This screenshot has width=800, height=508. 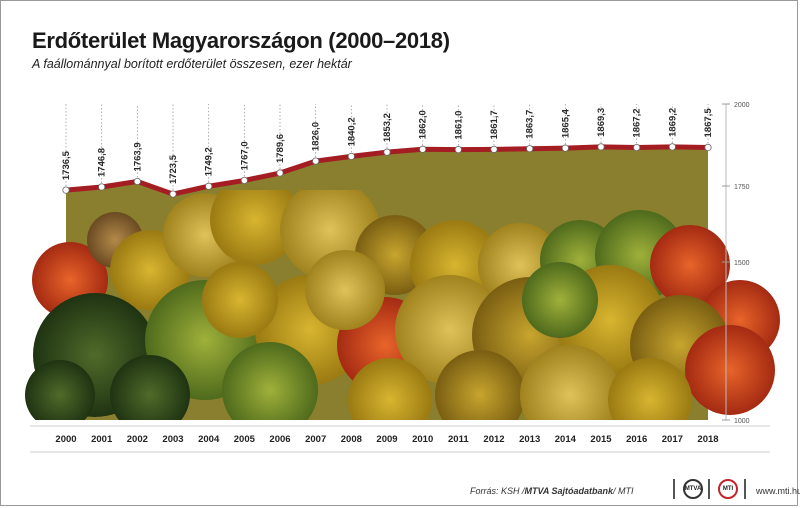 What do you see at coordinates (244, 155) in the screenshot?
I see `data-label: 1767,0` at bounding box center [244, 155].